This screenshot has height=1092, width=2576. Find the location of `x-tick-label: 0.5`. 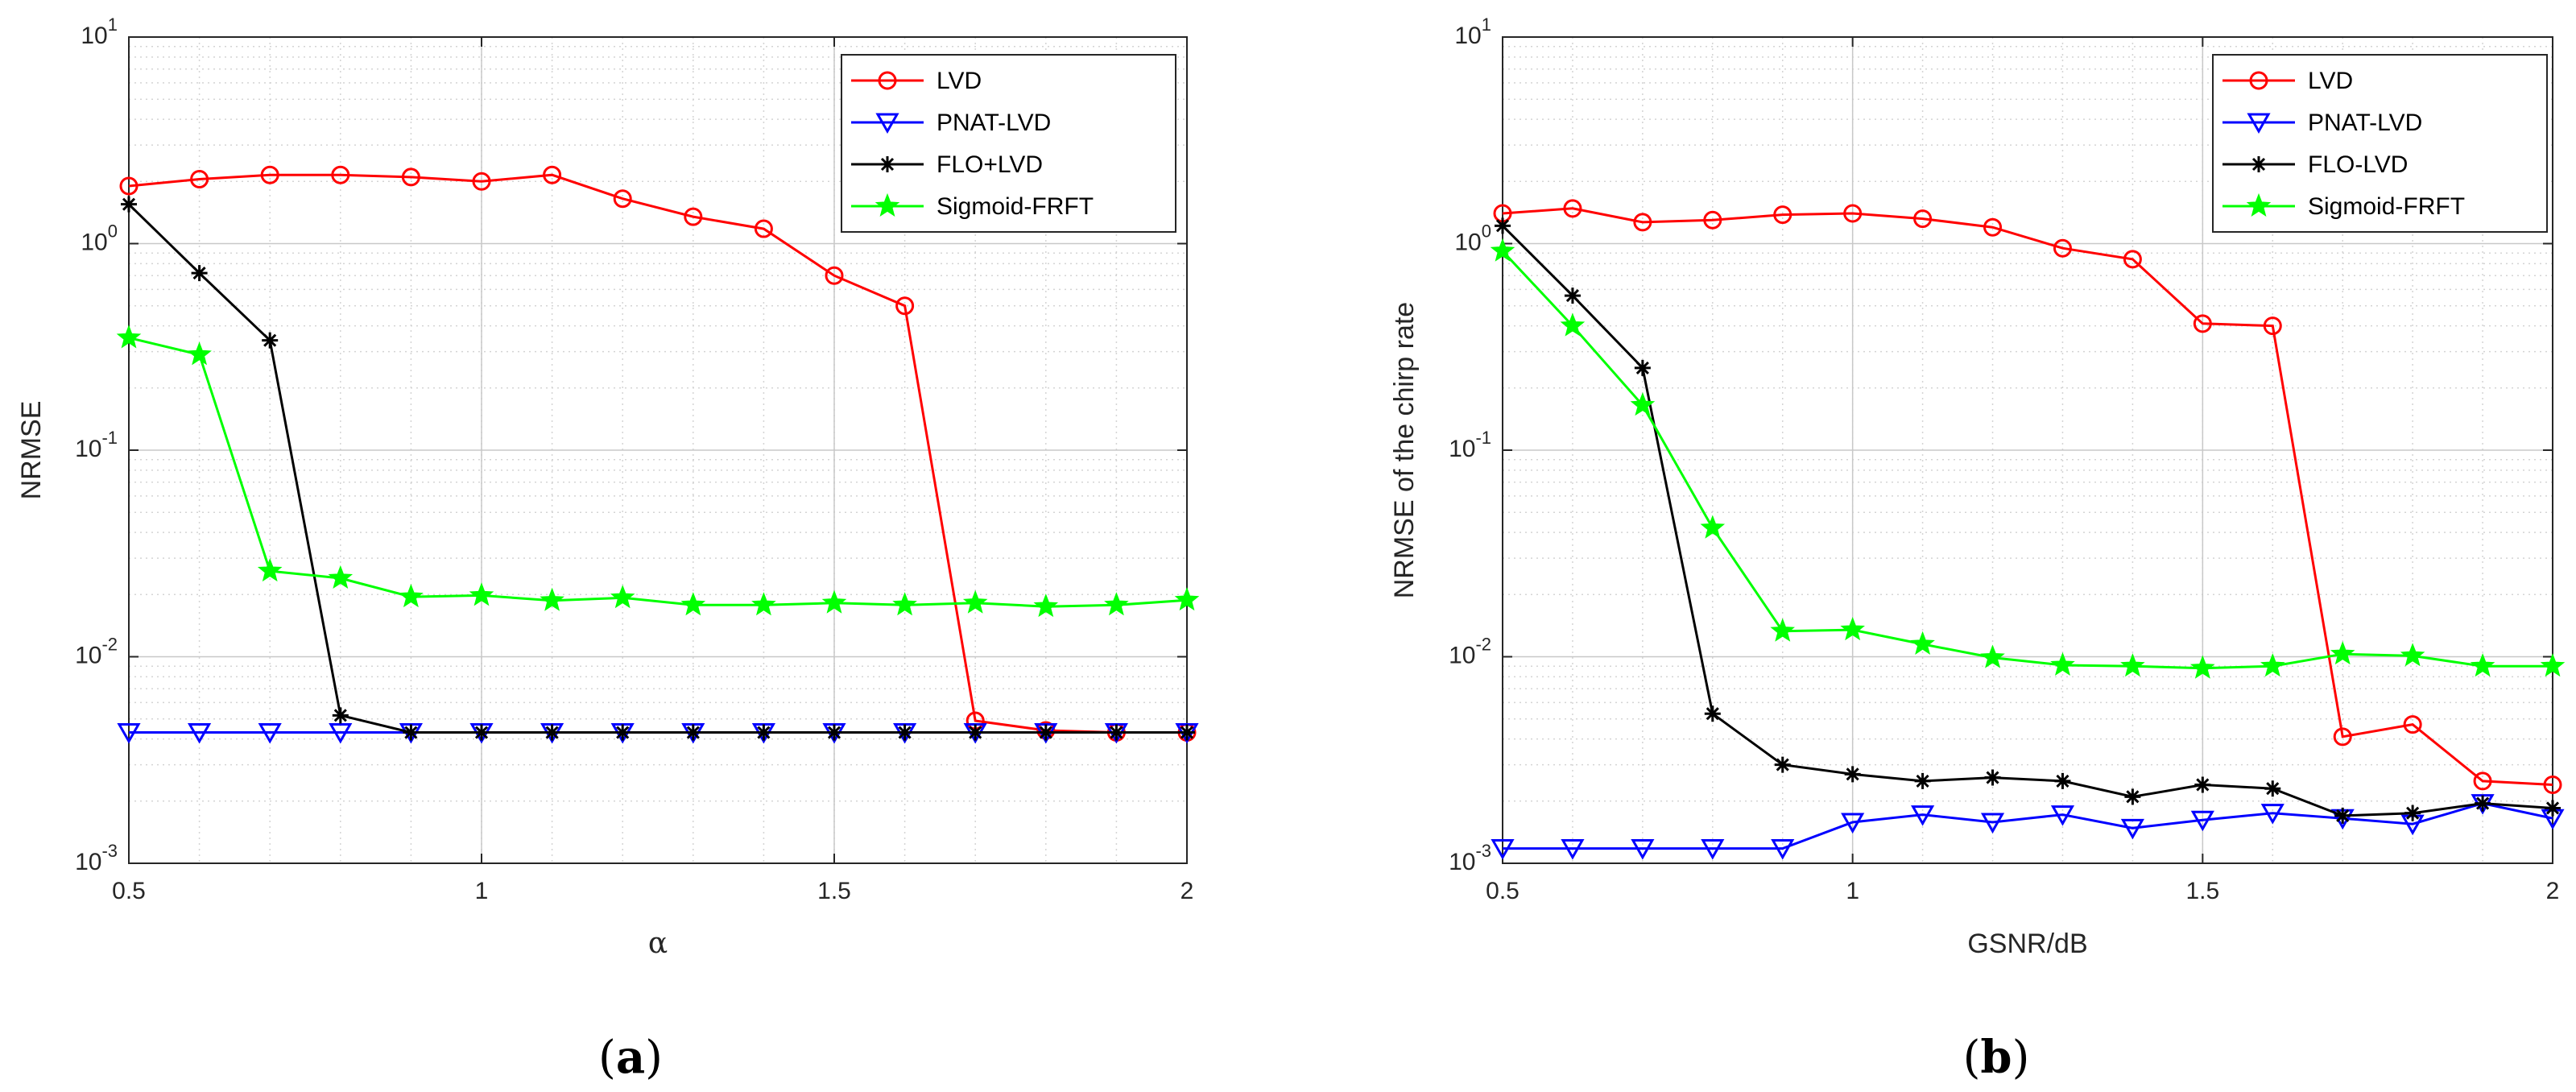

x-tick-label: 0.5 is located at coordinates (1503, 891).